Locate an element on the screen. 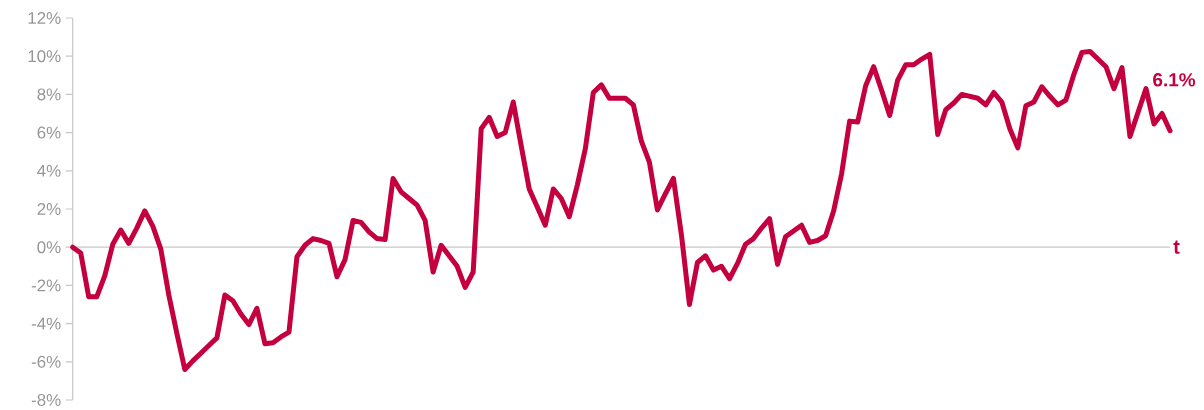 Image resolution: width=1204 pixels, height=410 pixels. y-tick-label: 4% is located at coordinates (49, 170).